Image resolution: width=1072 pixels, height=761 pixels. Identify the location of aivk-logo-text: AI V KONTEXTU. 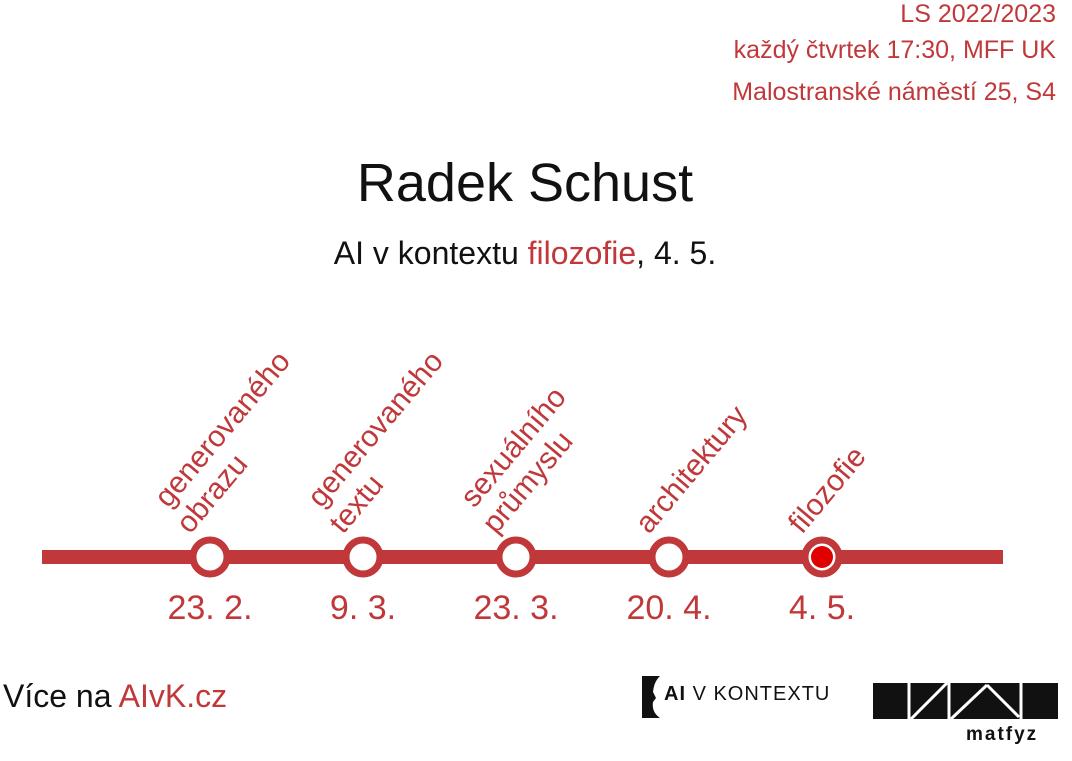
(747, 694).